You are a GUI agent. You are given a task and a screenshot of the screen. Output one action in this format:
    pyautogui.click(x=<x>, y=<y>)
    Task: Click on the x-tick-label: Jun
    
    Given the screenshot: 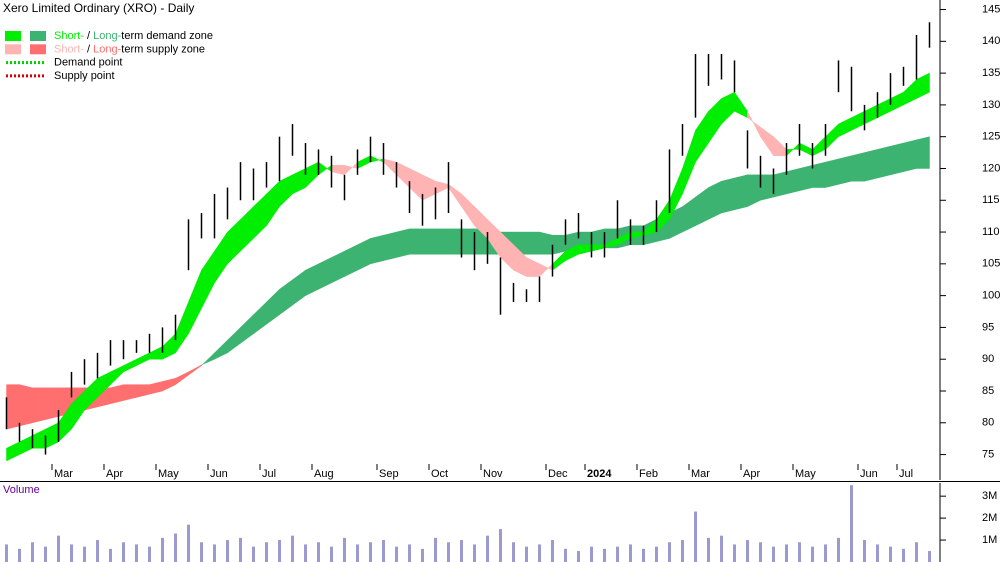 What is the action you would take?
    pyautogui.click(x=869, y=474)
    